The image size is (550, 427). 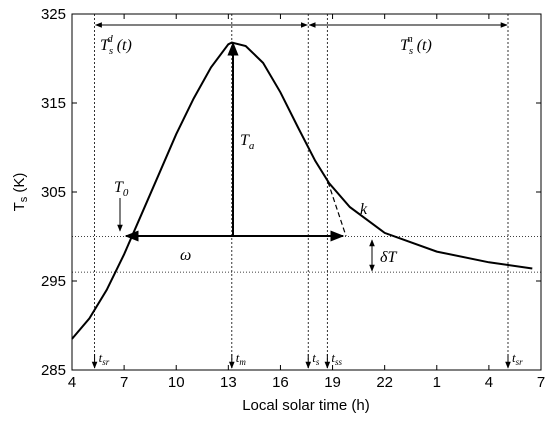 What do you see at coordinates (332, 382) in the screenshot?
I see `x-tick-label: 19` at bounding box center [332, 382].